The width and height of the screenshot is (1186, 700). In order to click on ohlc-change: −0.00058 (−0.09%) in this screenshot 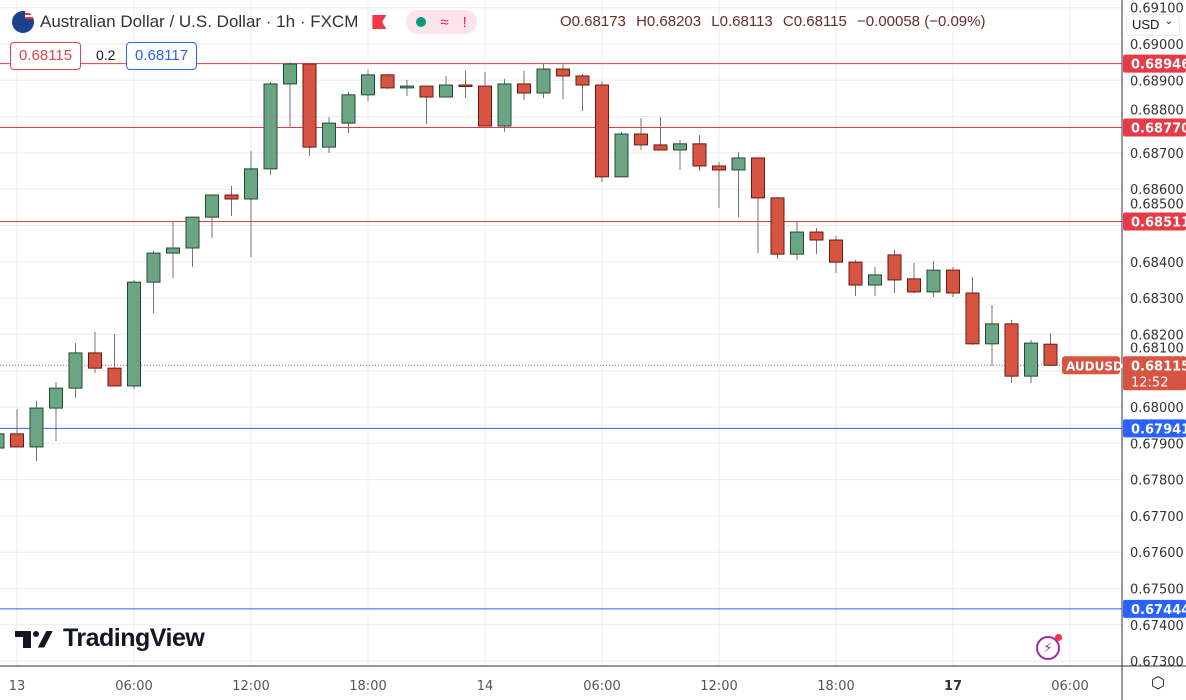, I will do `click(921, 21)`.